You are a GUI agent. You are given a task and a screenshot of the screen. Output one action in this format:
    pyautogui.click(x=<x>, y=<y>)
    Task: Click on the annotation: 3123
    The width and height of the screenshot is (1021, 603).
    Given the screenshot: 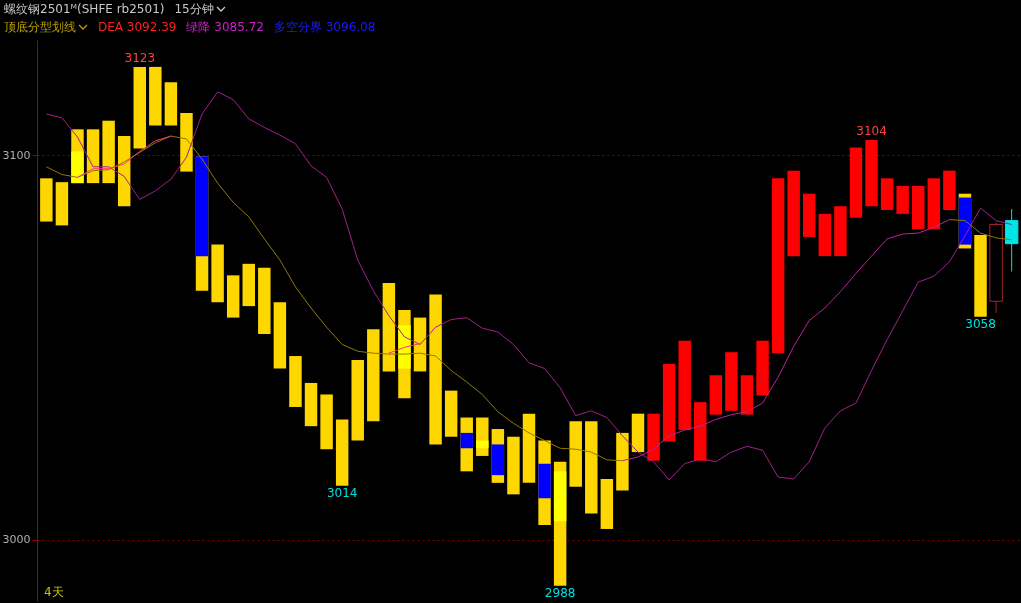 What is the action you would take?
    pyautogui.click(x=140, y=57)
    